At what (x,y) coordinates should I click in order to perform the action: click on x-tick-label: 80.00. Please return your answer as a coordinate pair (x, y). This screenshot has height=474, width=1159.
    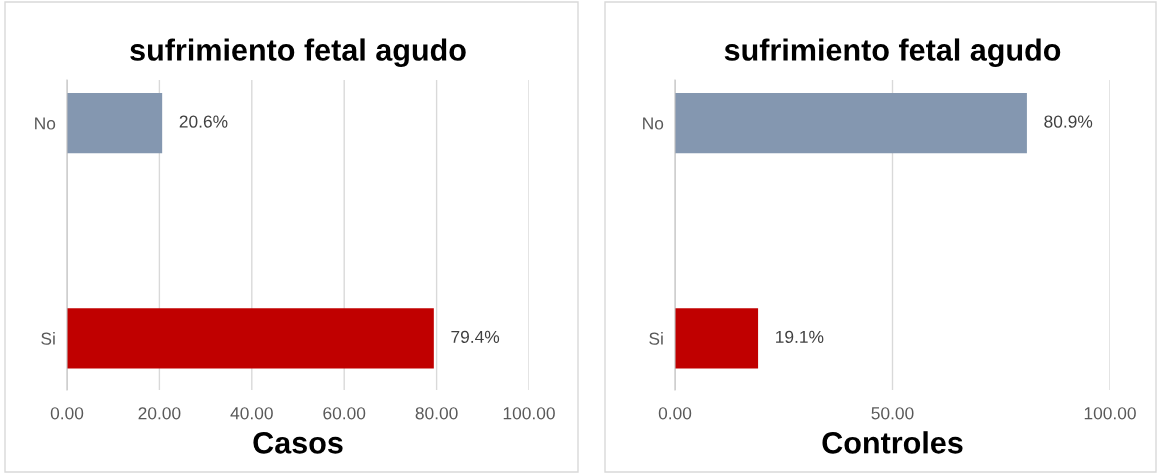
    Looking at the image, I should click on (436, 413).